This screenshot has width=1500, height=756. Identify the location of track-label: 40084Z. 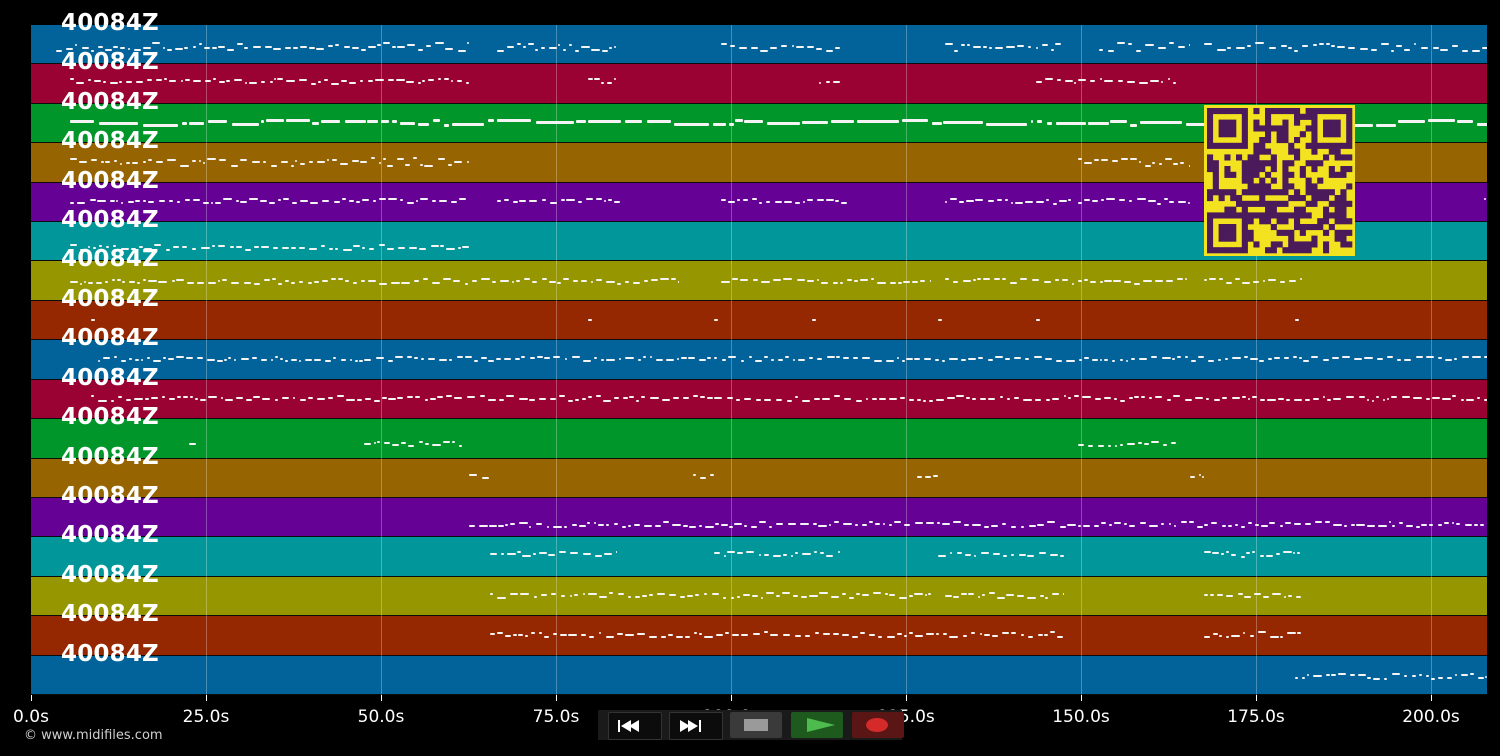
(110, 653).